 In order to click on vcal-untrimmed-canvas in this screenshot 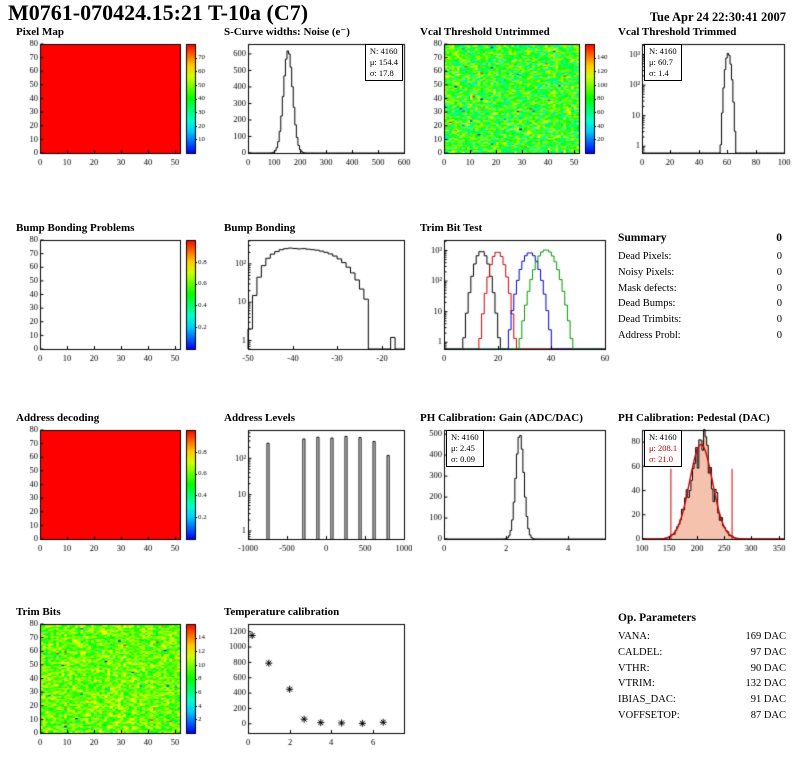, I will do `click(515, 104)`.